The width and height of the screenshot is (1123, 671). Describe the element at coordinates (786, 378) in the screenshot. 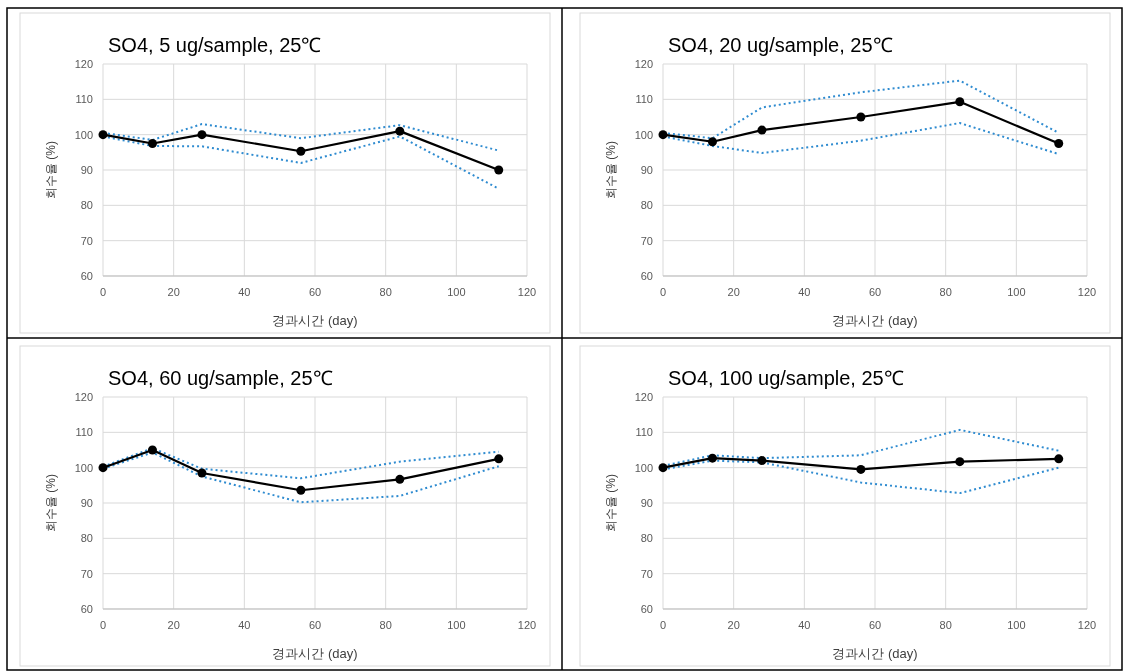

I see `chart-title: SO4, 100 ug/sample, 25℃` at that location.